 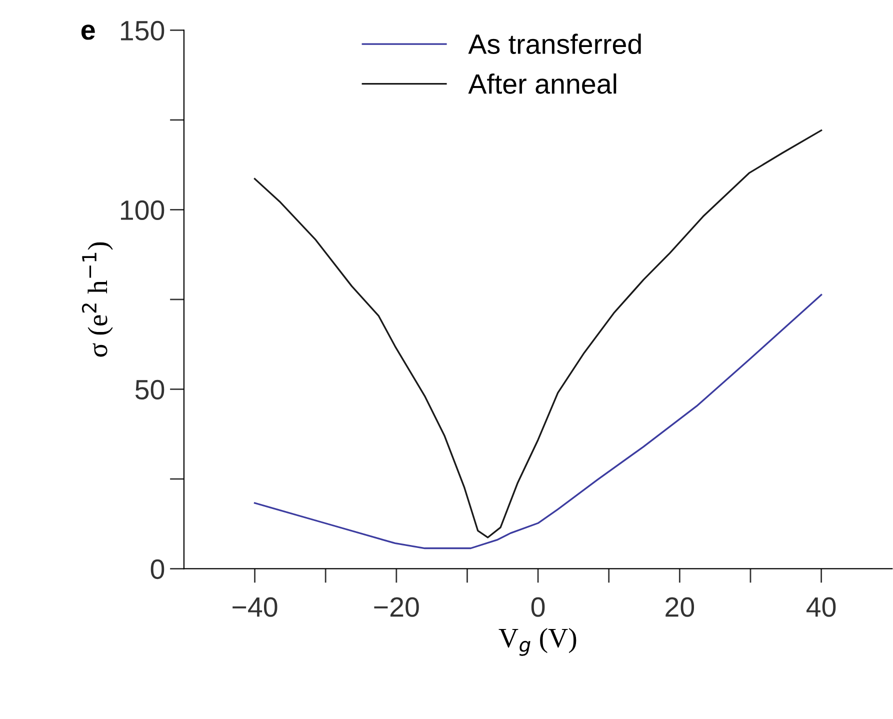 What do you see at coordinates (396, 607) in the screenshot?
I see `x-tick-label: −20` at bounding box center [396, 607].